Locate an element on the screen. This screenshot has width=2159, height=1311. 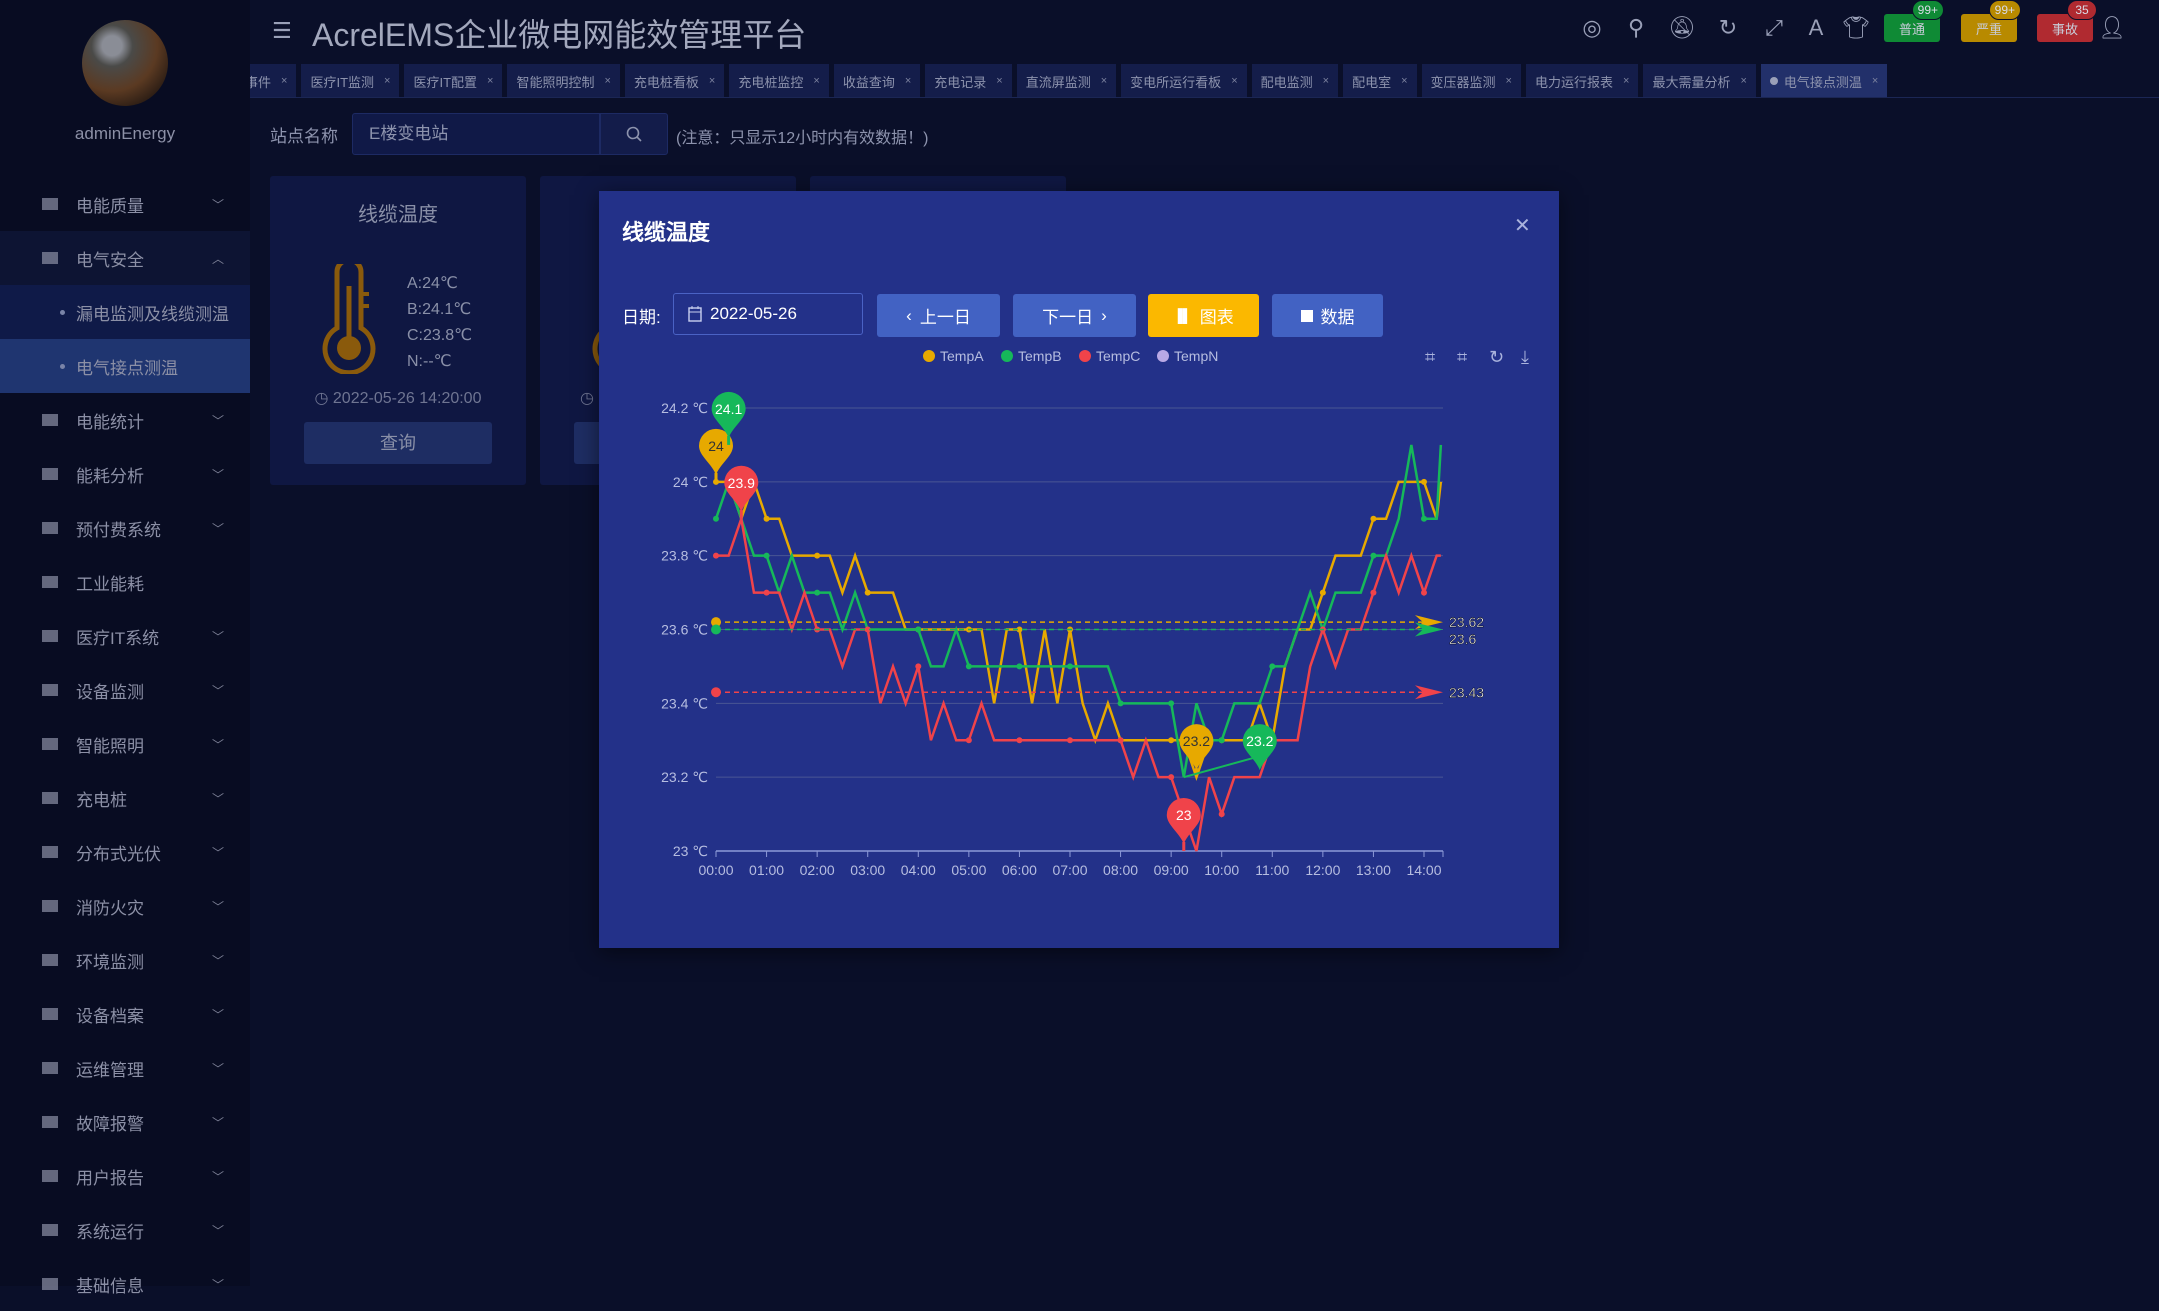
mark-point: 23.9 is located at coordinates (741, 492).